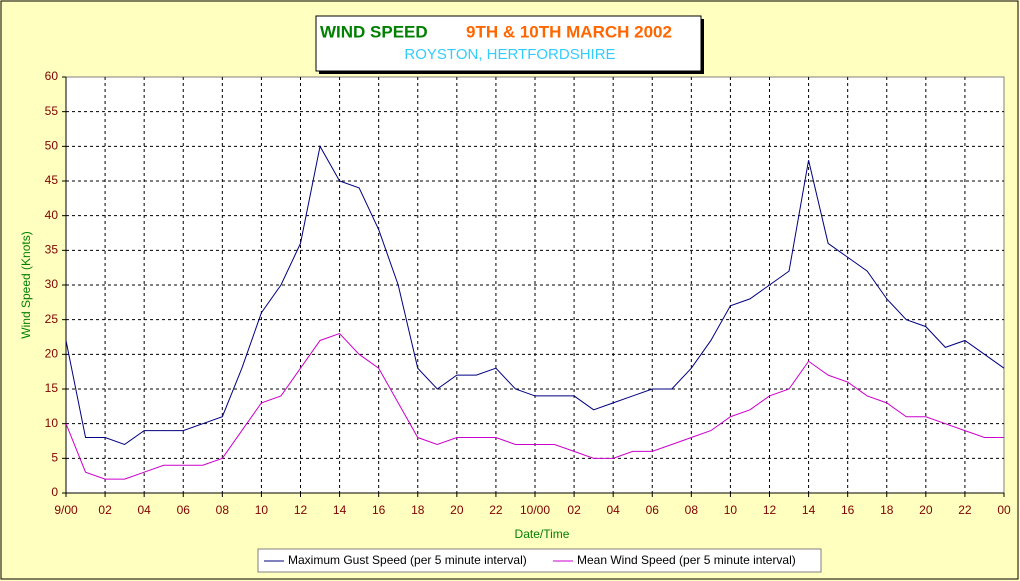  What do you see at coordinates (52, 76) in the screenshot?
I see `y-tick-label: 60` at bounding box center [52, 76].